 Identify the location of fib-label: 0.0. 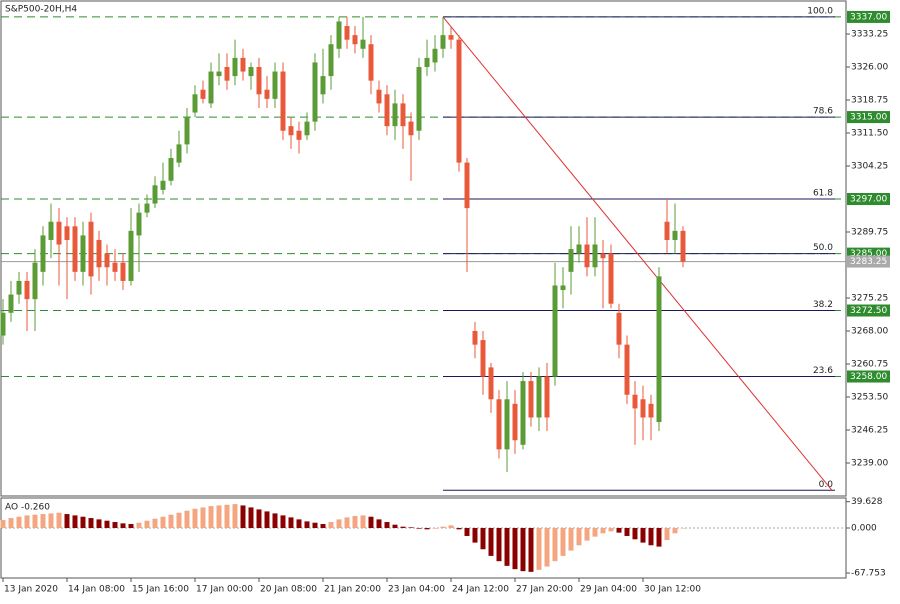
(826, 485).